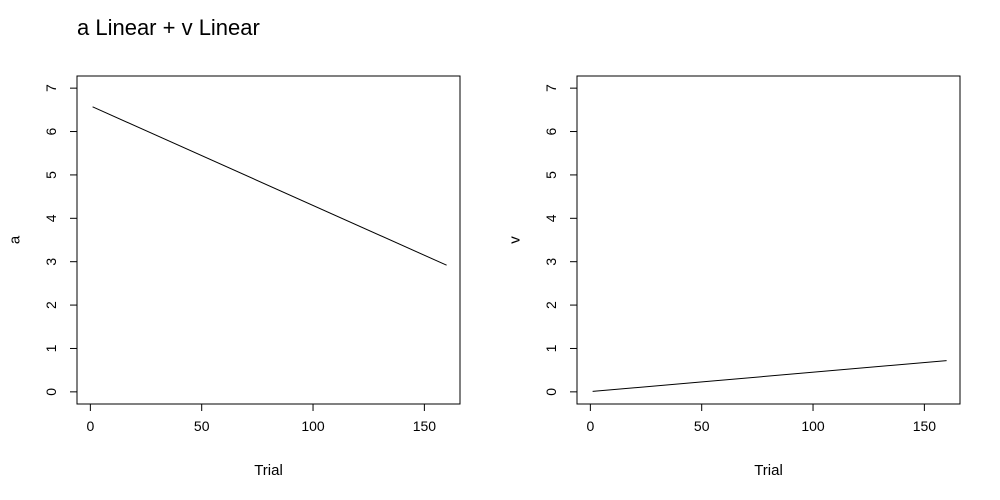 This screenshot has width=1000, height=500. Describe the element at coordinates (168, 27) in the screenshot. I see `figure-title: a Linear + v Linear` at that location.